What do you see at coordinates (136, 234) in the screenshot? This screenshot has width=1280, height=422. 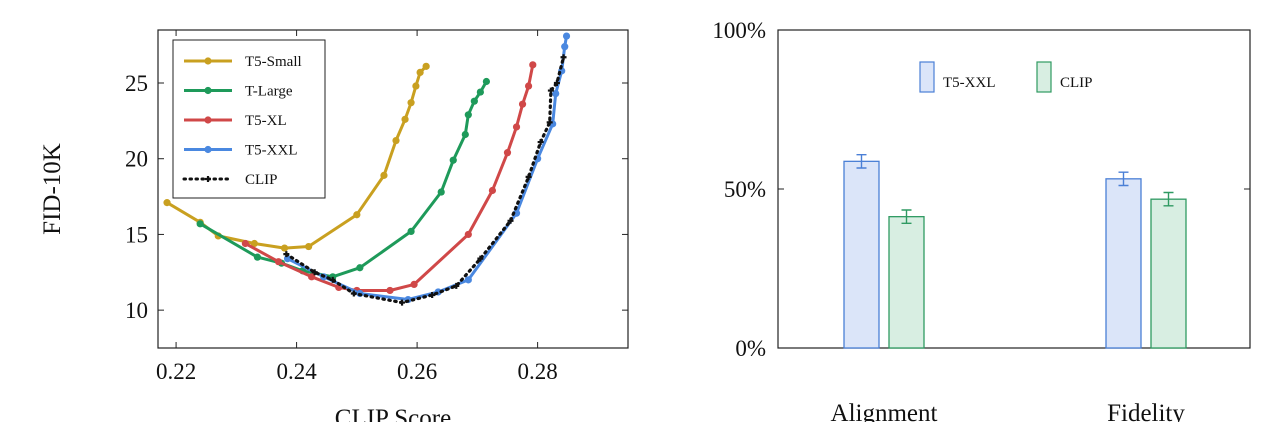 I see `y-tick-label: 15` at bounding box center [136, 234].